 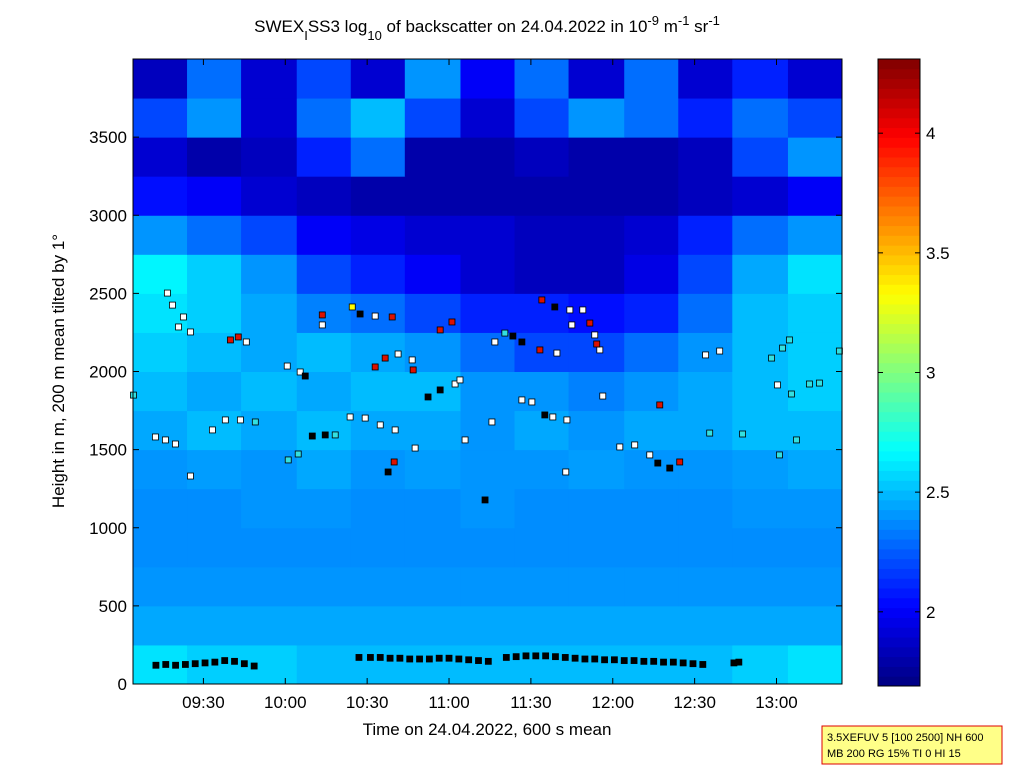 What do you see at coordinates (108, 137) in the screenshot?
I see `y-tick-label: 3500` at bounding box center [108, 137].